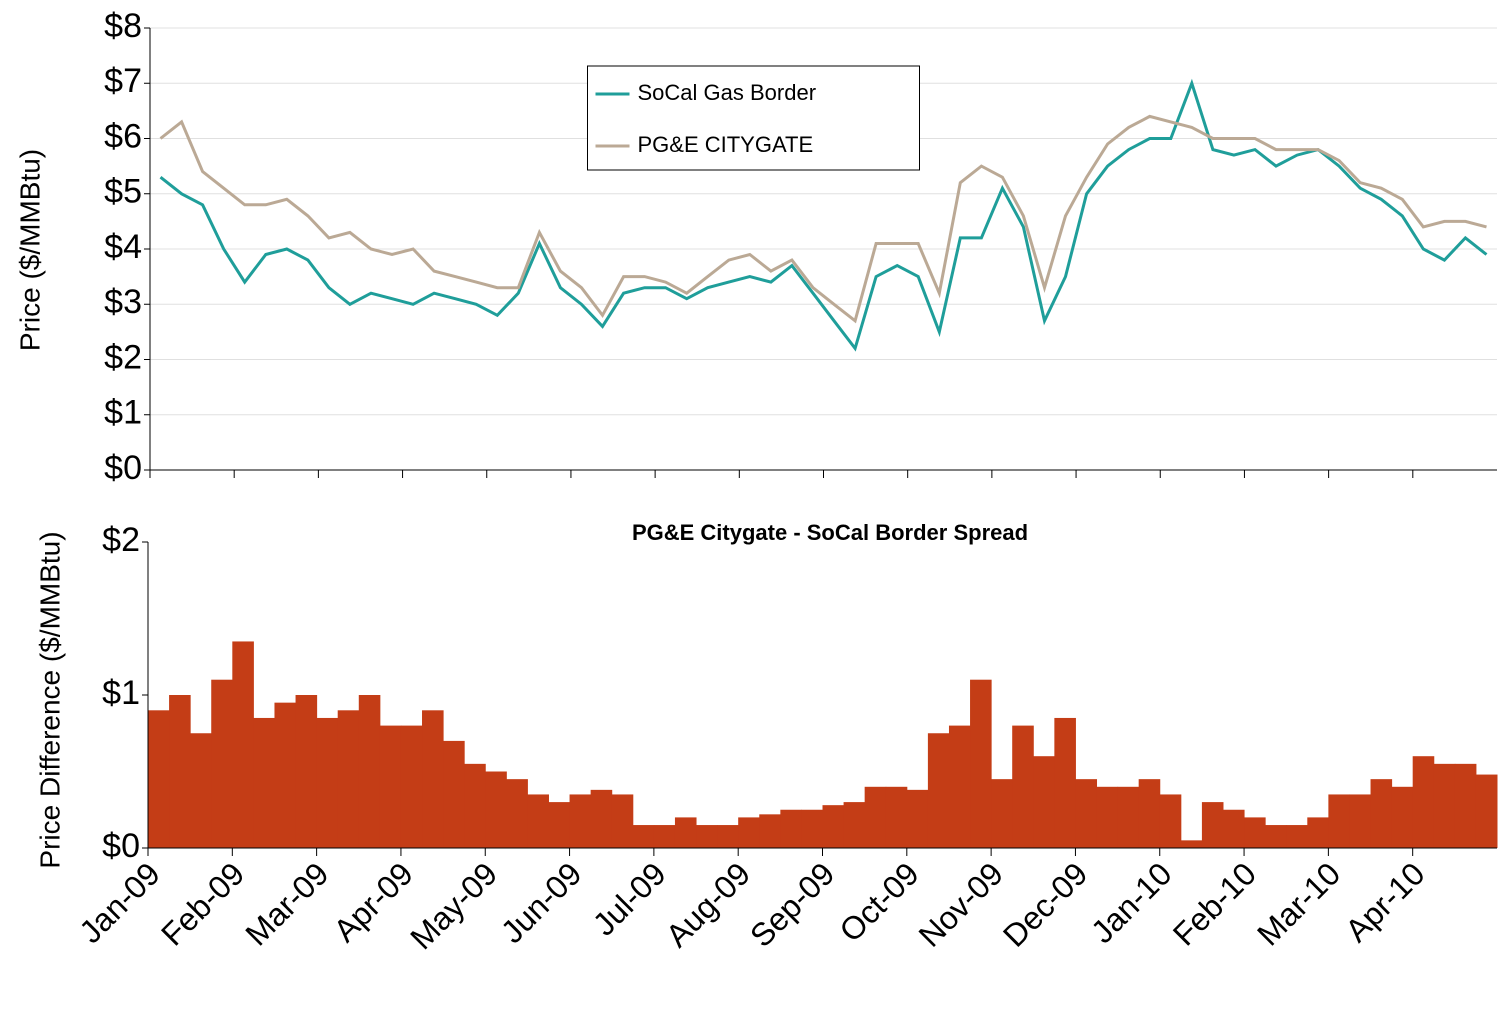  I want to click on x-tick-label: Mar-09, so click(286, 903).